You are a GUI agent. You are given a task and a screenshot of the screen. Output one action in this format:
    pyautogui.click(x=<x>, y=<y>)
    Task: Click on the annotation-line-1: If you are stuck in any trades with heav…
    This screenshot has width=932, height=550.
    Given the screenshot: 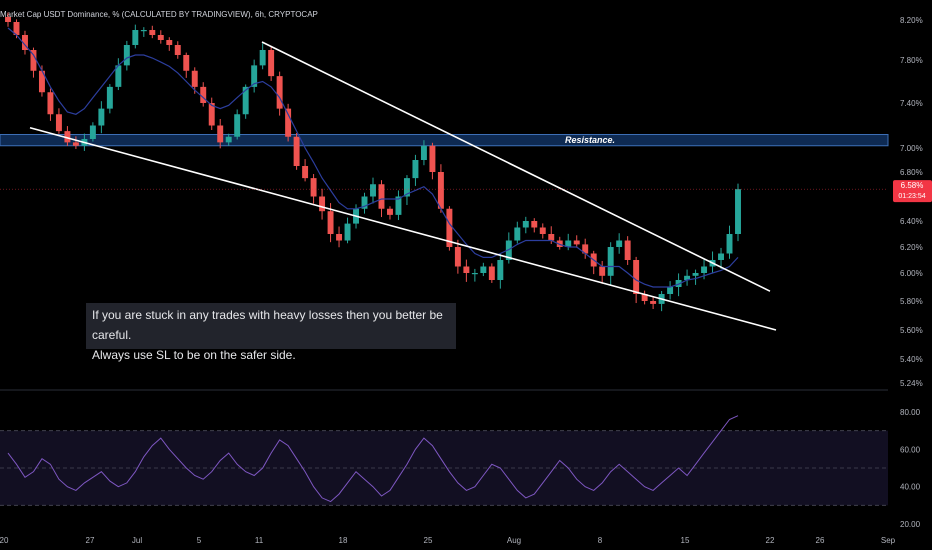 What is the action you would take?
    pyautogui.click(x=267, y=325)
    